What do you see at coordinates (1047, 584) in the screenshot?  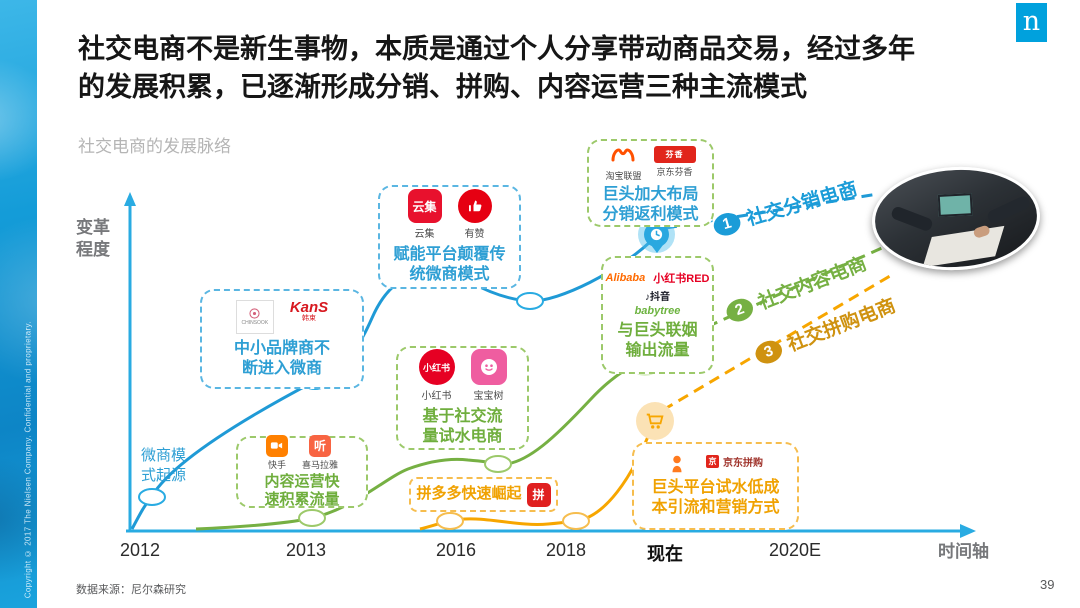 I see `page-number: 39` at bounding box center [1047, 584].